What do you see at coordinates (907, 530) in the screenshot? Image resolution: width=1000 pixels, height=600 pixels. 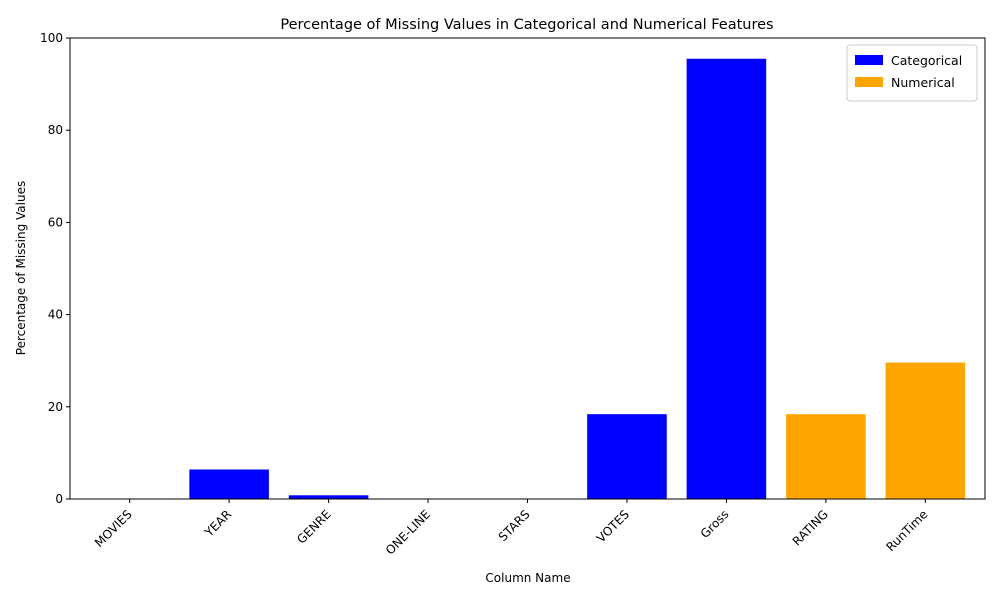 I see `x-tick-label: RunTime` at bounding box center [907, 530].